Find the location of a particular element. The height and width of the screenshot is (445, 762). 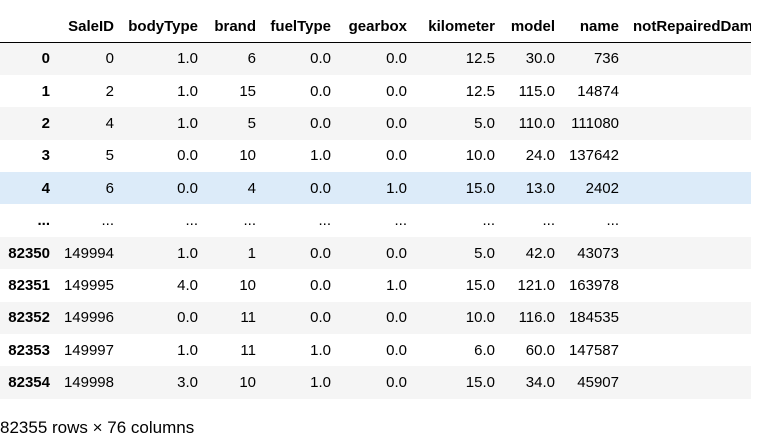

table-cell-name: 45907 is located at coordinates (598, 383).